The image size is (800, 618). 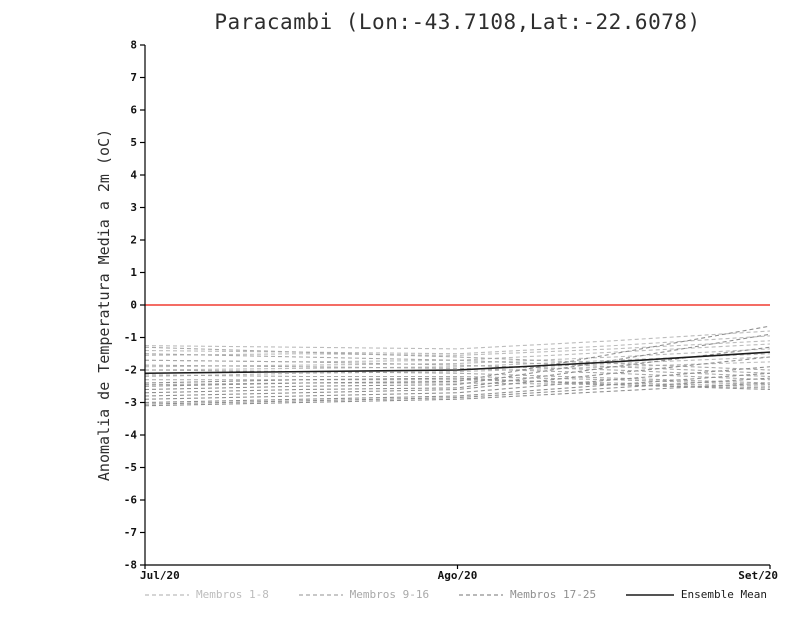 What do you see at coordinates (130, 467) in the screenshot?
I see `y-tick-label: -5` at bounding box center [130, 467].